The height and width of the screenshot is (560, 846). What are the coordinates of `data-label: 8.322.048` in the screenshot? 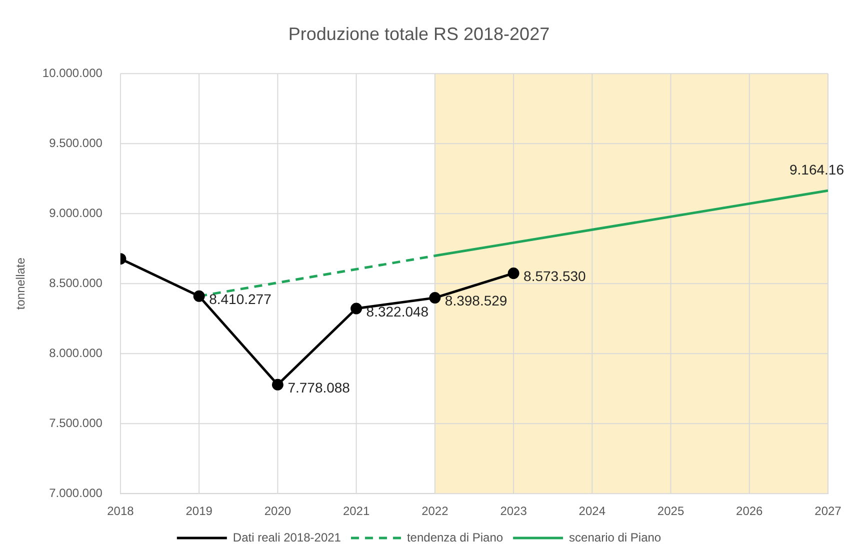 It's located at (397, 311).